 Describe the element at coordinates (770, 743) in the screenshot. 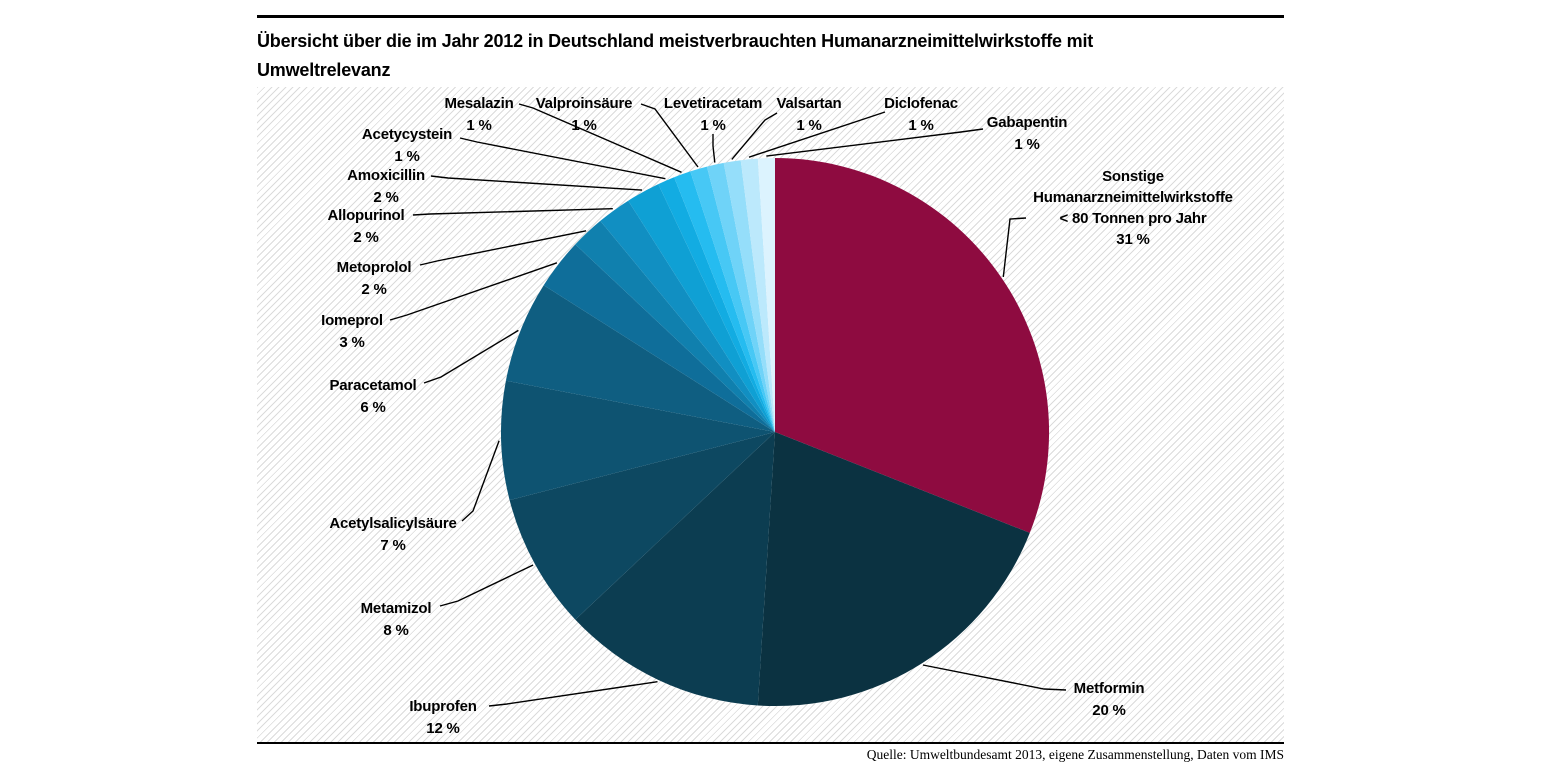

I see `bottom-rule` at that location.